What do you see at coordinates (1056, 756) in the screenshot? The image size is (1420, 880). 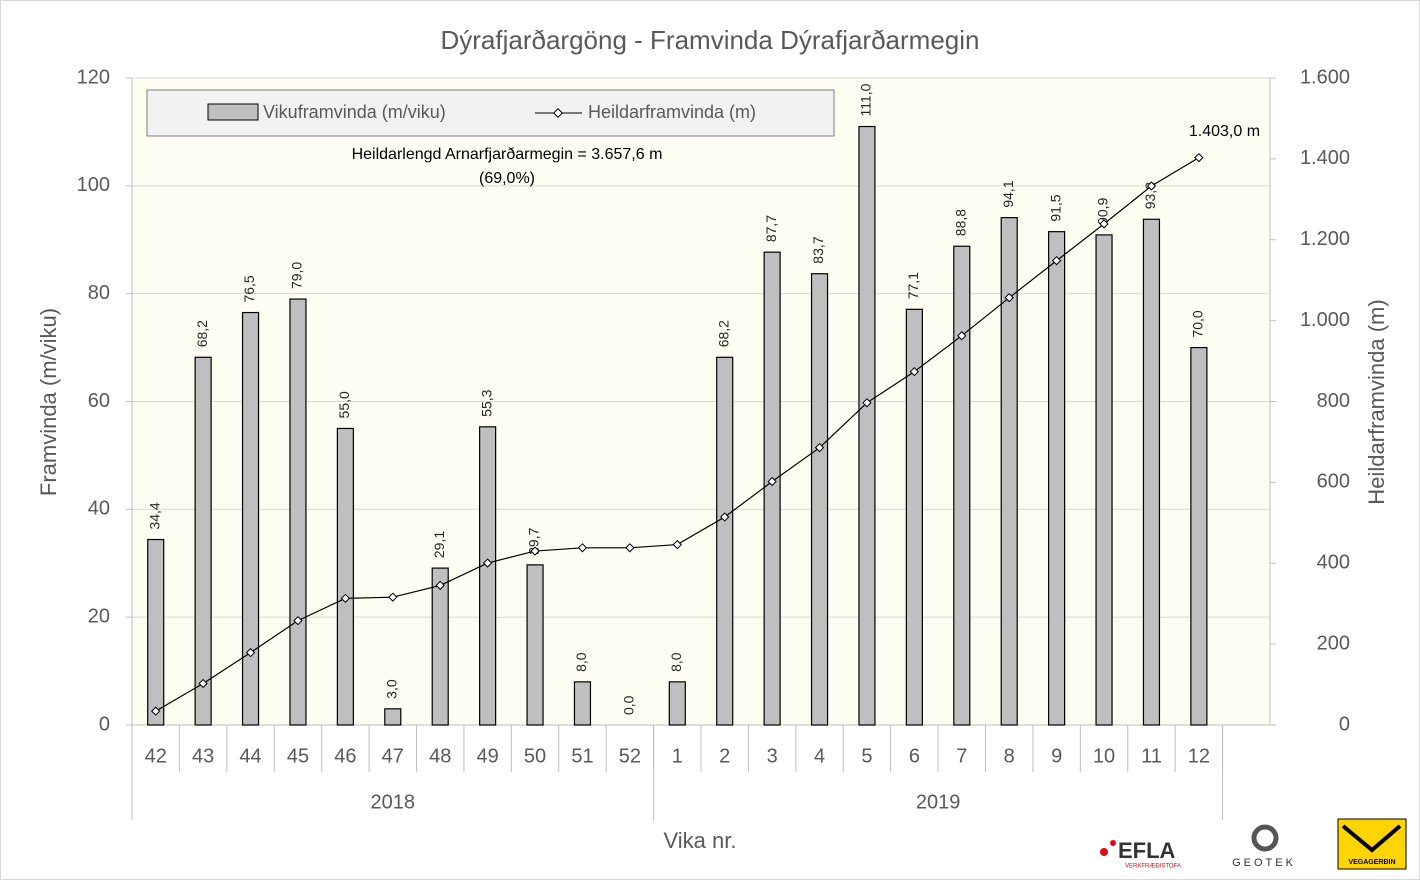 I see `x-tick-label: 9` at bounding box center [1056, 756].